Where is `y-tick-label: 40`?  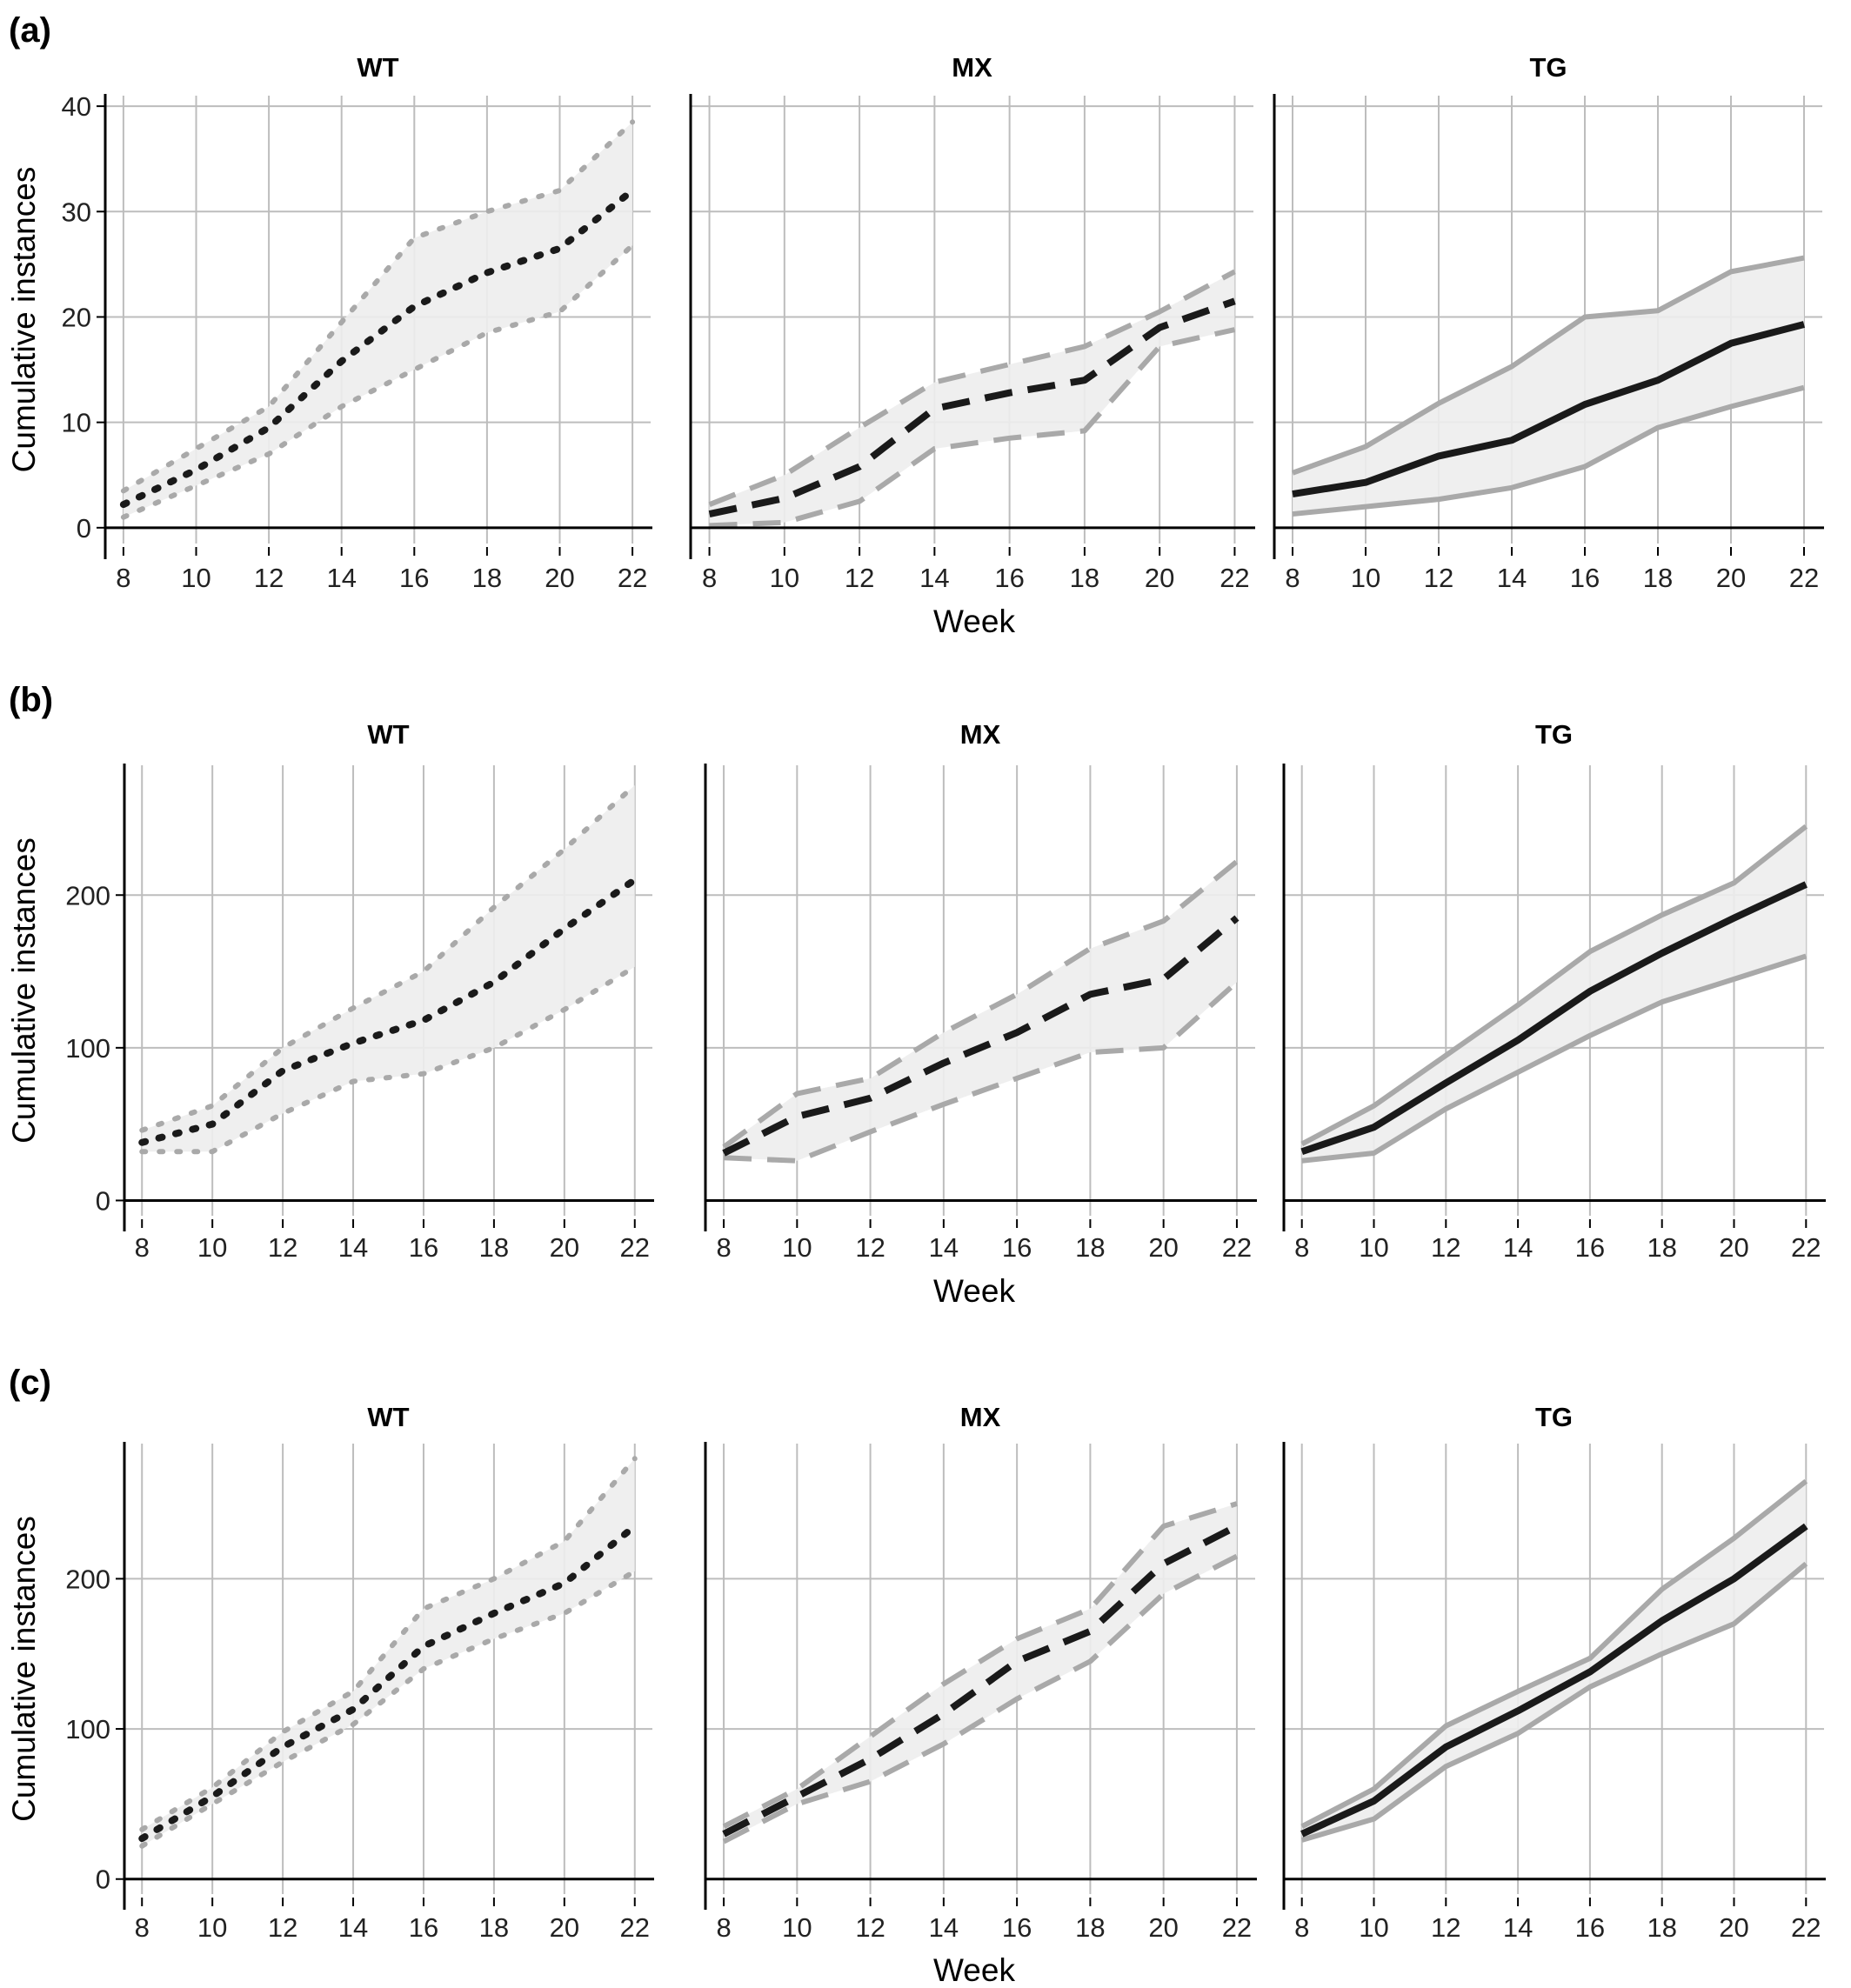 y-tick-label: 40 is located at coordinates (76, 106).